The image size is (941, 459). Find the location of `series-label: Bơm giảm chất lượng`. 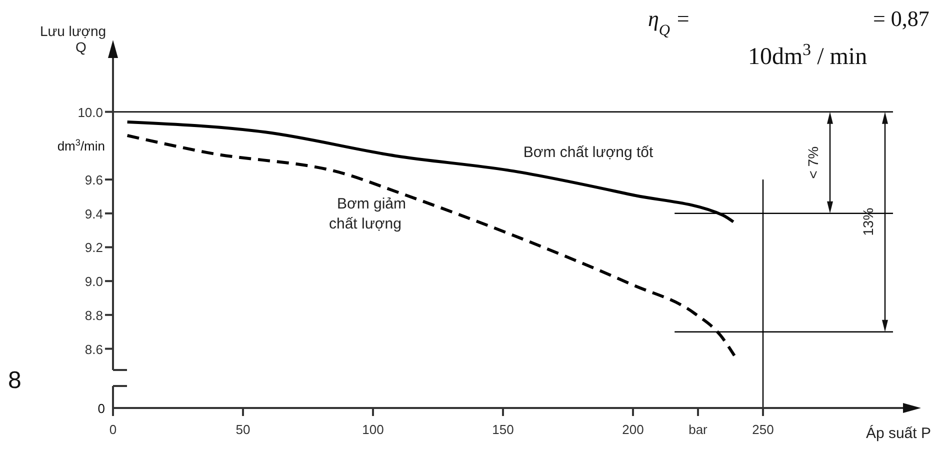

series-label: Bơm giảm chất lượng is located at coordinates (367, 213).